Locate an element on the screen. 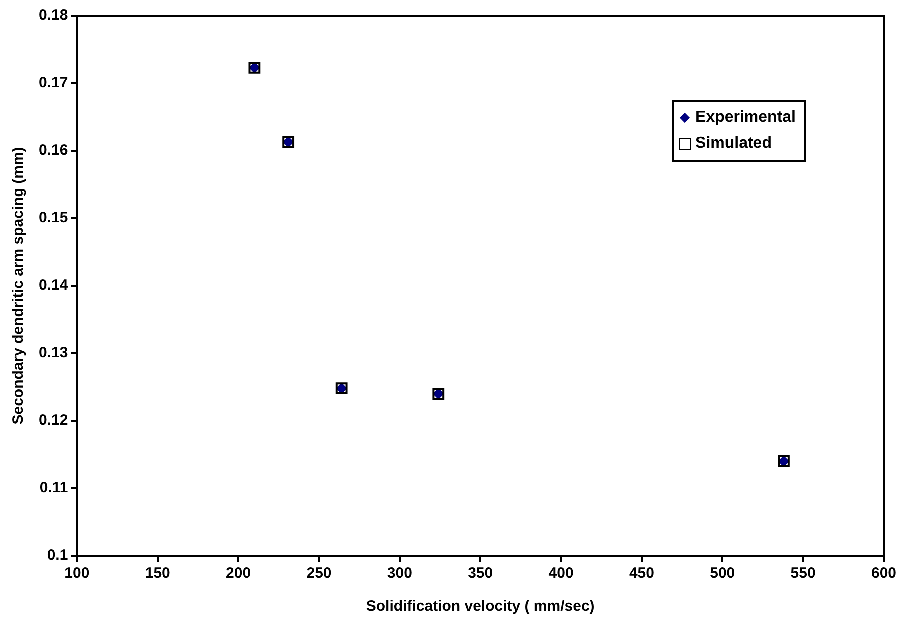 This screenshot has height=626, width=924. y-axis-title: Secondary dendritic arm spacing (mm) is located at coordinates (19, 286).